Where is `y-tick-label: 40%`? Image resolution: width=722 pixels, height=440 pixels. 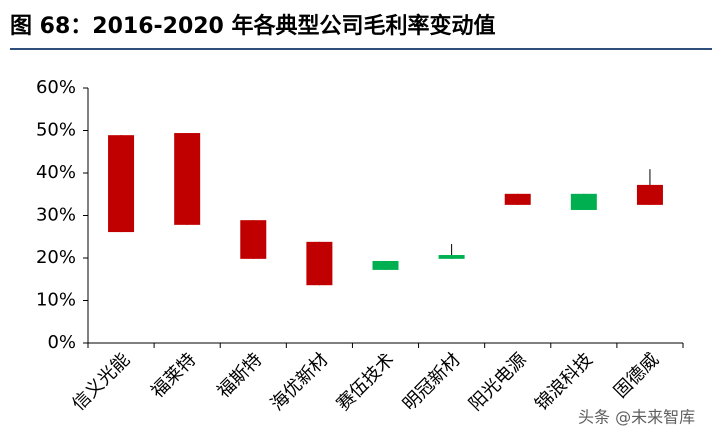
y-tick-label: 40% is located at coordinates (56, 172).